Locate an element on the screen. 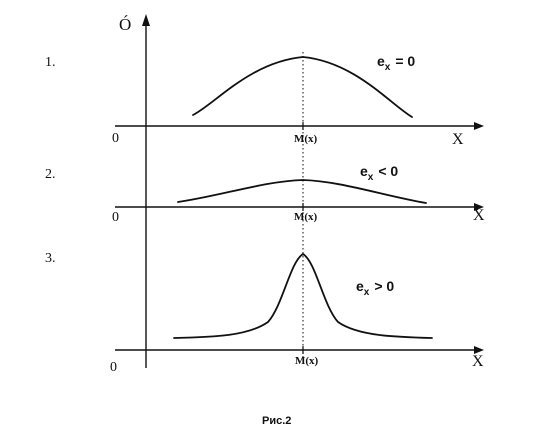 This screenshot has width=544, height=431. svg-text:ex< 0: ex < 0 is located at coordinates (379, 173).